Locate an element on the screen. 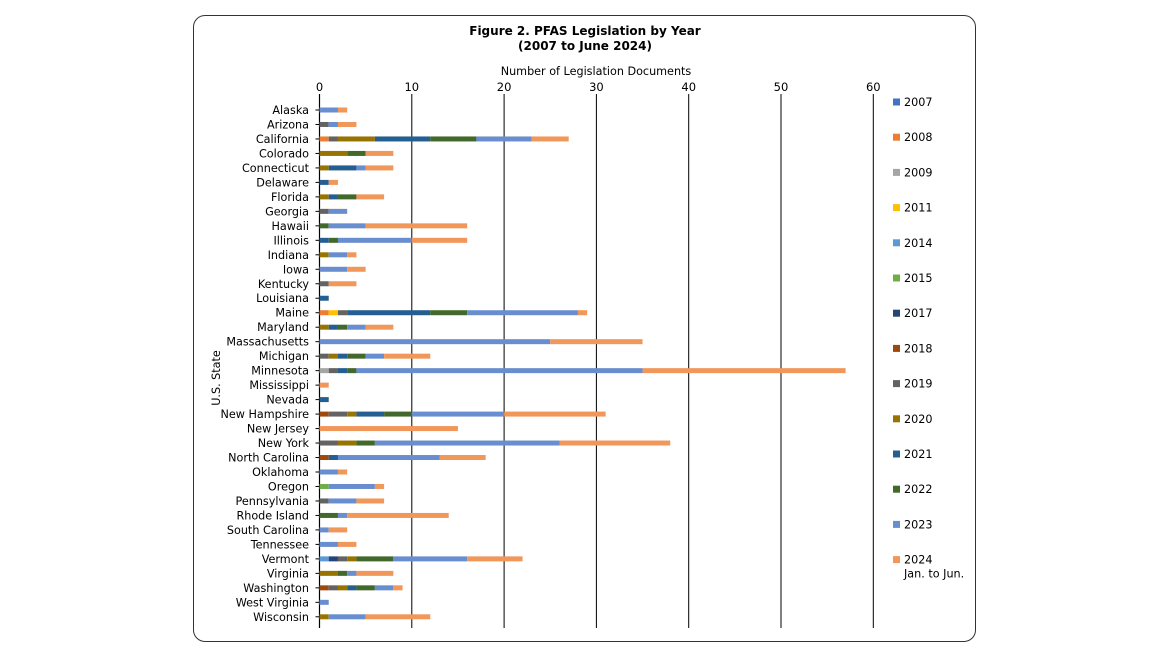  y-category-label: North Carolina is located at coordinates (268, 458).